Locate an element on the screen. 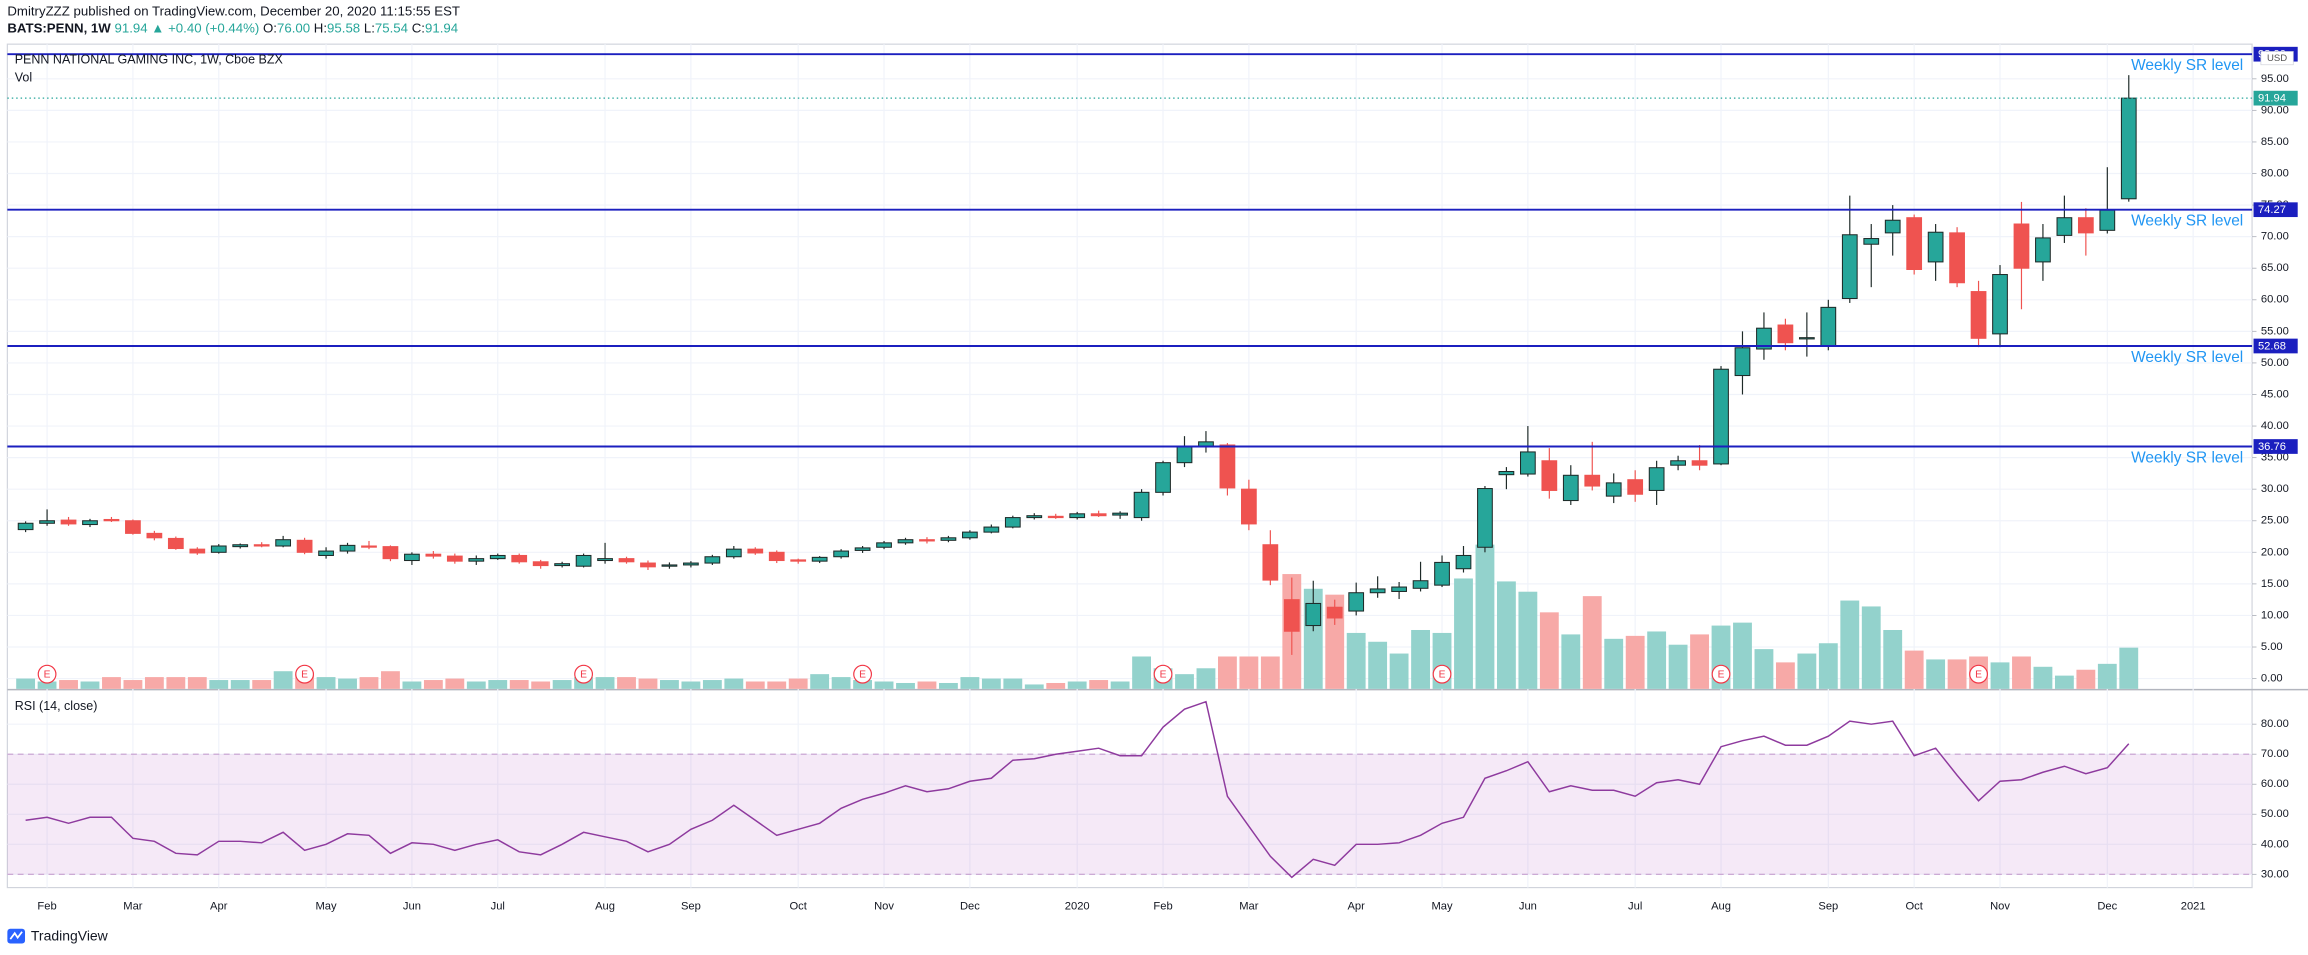 The height and width of the screenshot is (955, 2308). y-tick-label: 80.00 is located at coordinates (2275, 724).